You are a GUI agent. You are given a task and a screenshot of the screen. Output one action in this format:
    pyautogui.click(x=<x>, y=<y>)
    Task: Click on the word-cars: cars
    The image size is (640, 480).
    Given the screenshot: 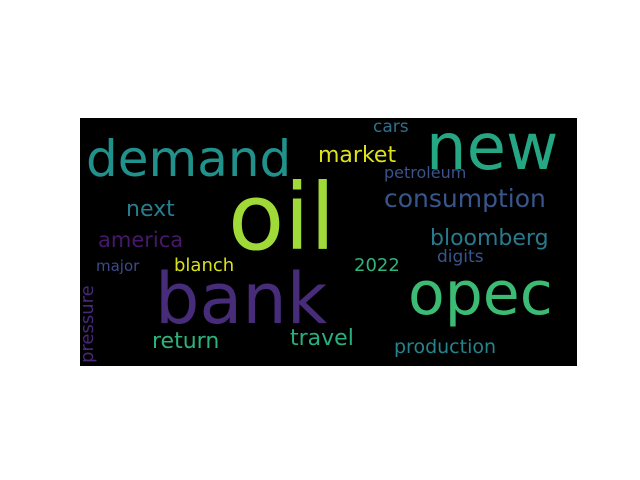 What is the action you would take?
    pyautogui.click(x=391, y=127)
    